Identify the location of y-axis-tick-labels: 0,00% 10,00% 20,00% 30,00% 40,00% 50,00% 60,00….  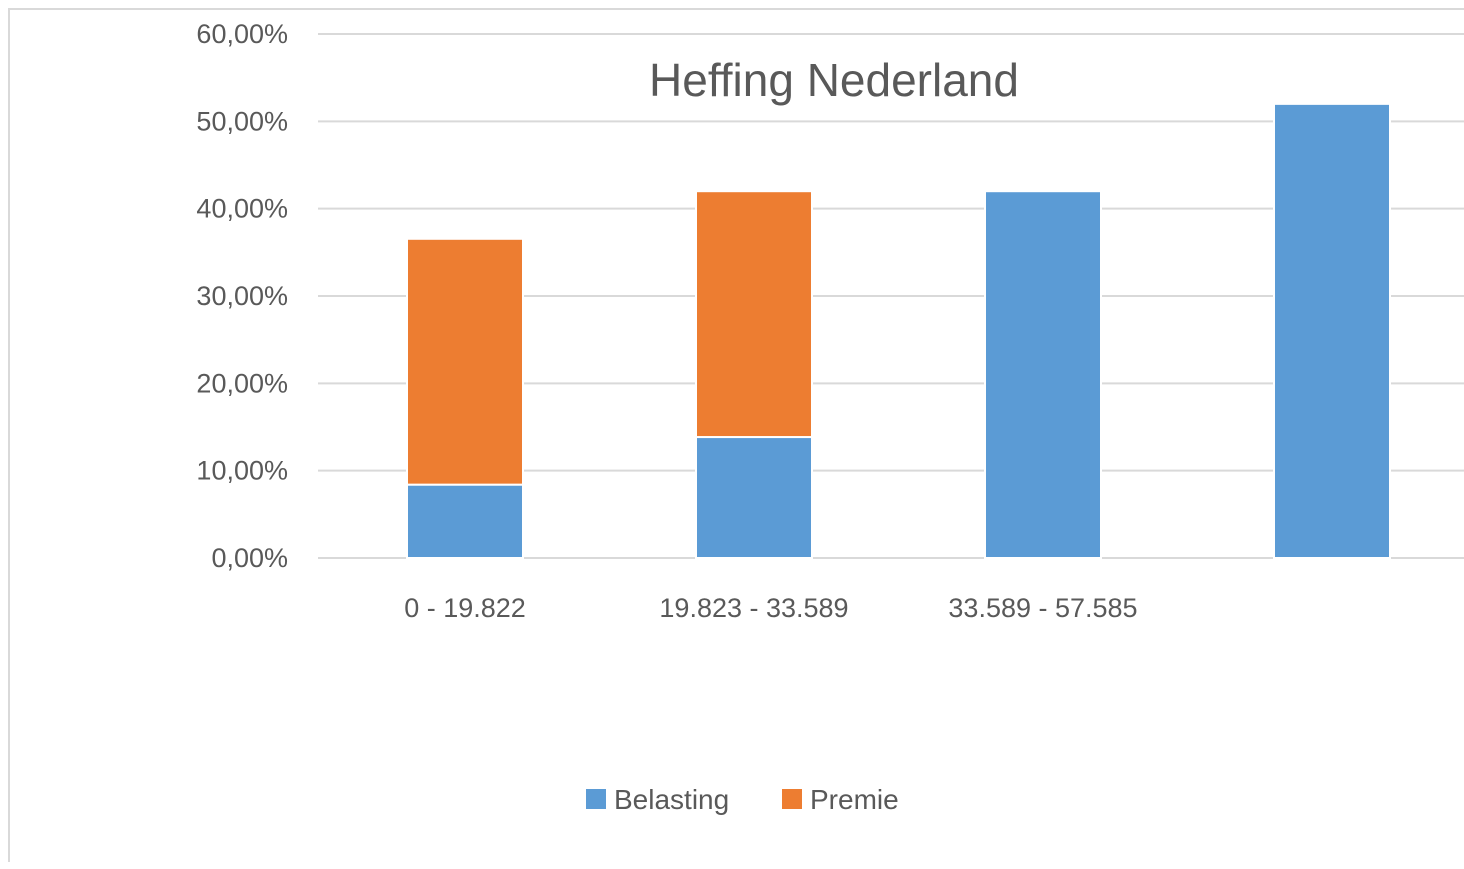
(242, 296).